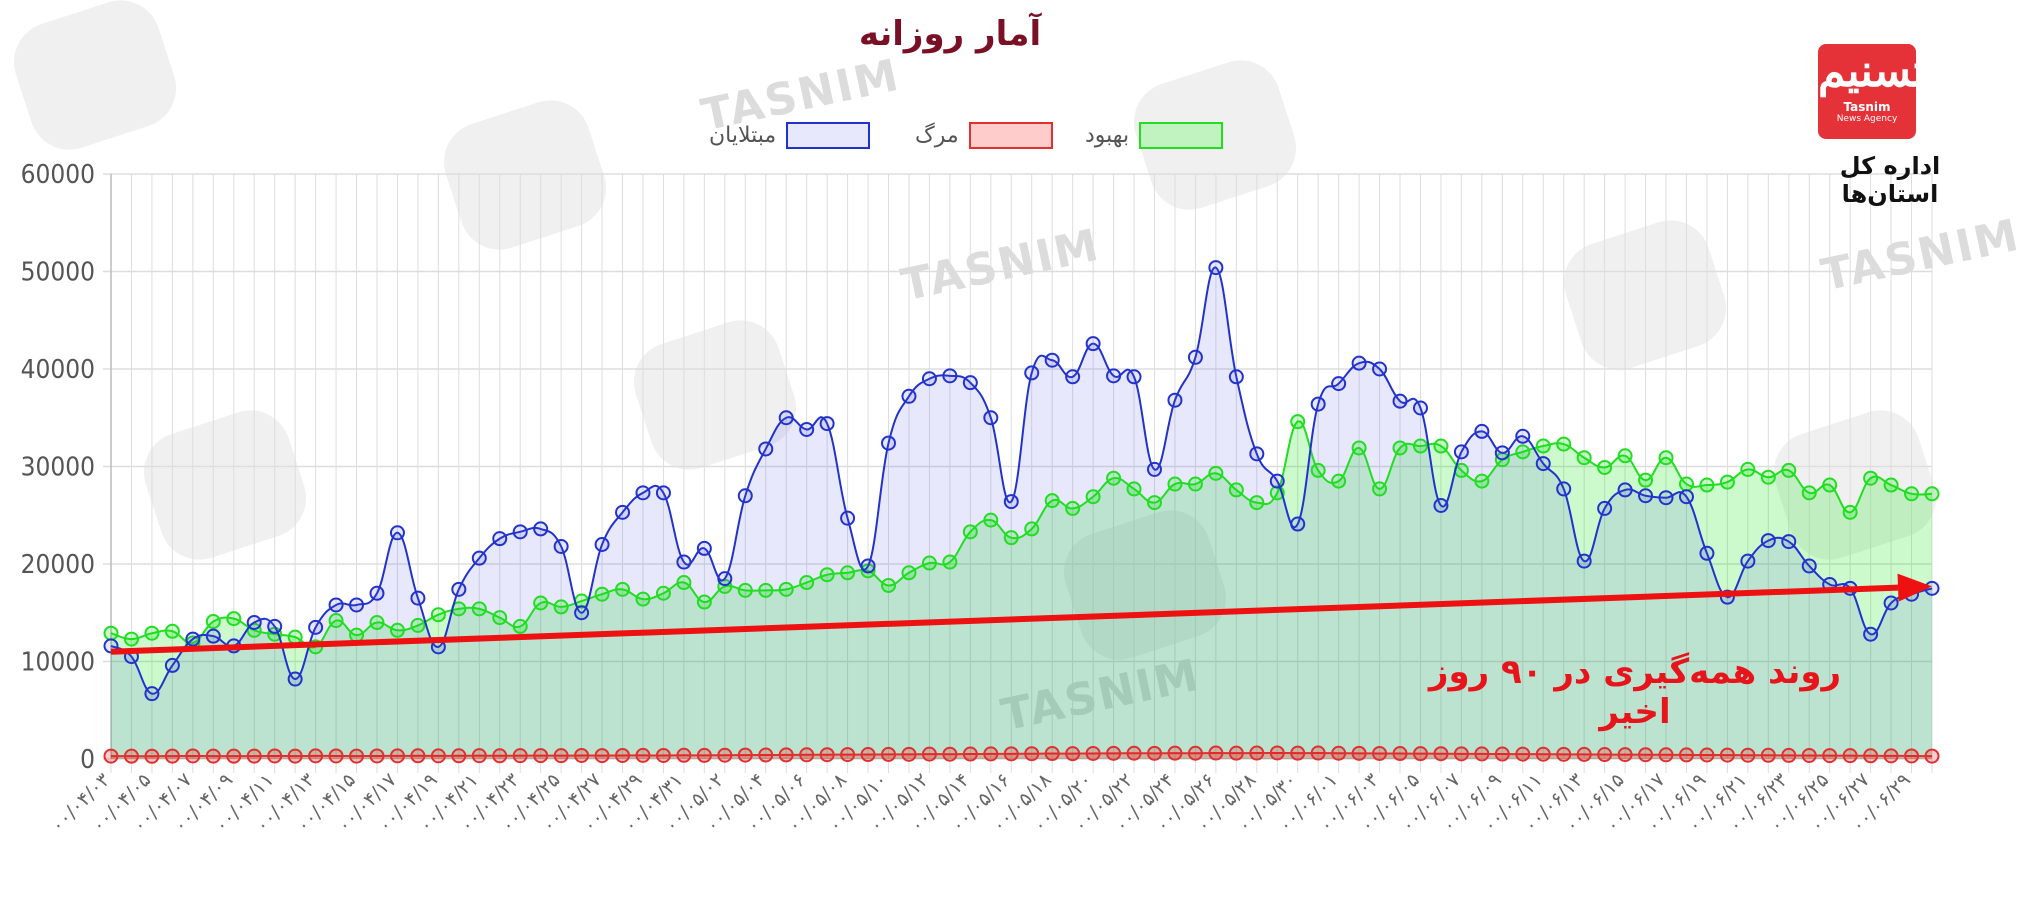  Describe the element at coordinates (1871, 91) in the screenshot. I see `tasnim-logo: تسنیم Tasnim News Agency` at that location.